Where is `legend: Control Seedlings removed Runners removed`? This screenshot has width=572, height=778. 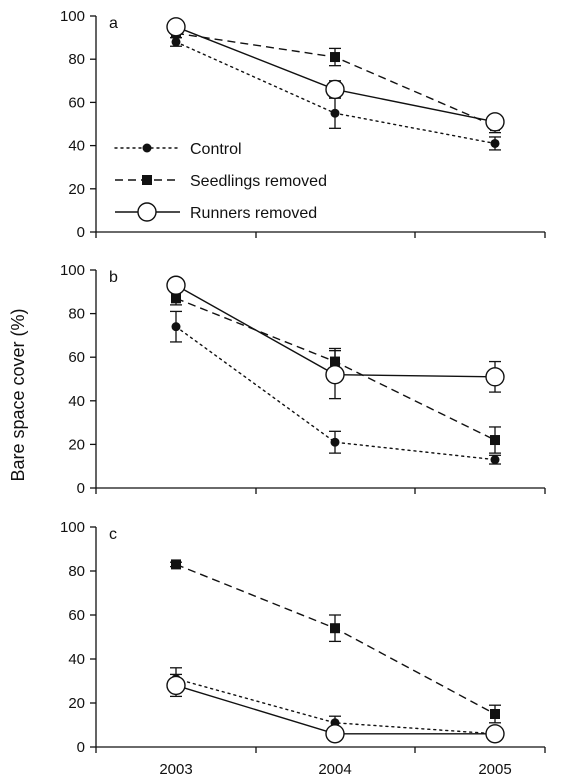
legend: Control Seedlings removed Runners removed is located at coordinates (220, 181).